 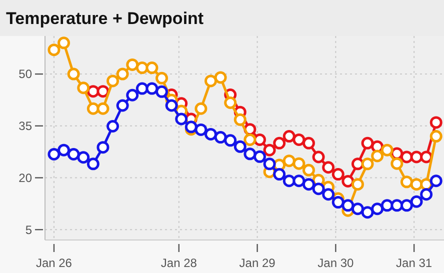 What do you see at coordinates (105, 18) in the screenshot?
I see `chart-title: Temperature + Dewpoint` at bounding box center [105, 18].